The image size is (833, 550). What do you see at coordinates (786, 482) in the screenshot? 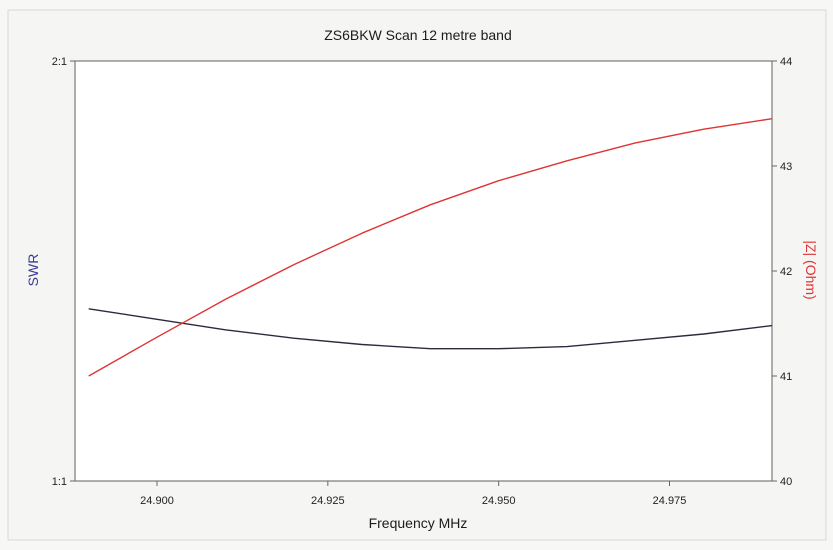
I see `y-right-tick-label: 40` at bounding box center [786, 482].